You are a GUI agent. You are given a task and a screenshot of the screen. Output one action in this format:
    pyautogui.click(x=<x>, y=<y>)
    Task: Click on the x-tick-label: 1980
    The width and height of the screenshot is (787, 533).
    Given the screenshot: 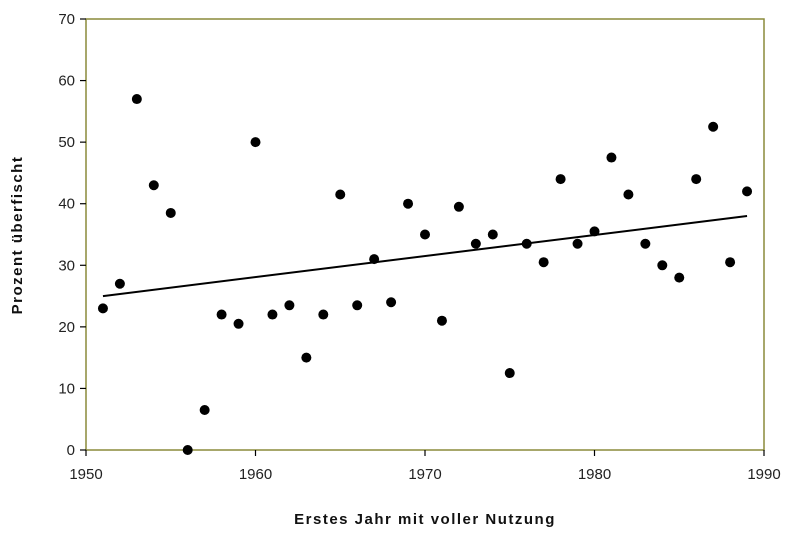 What is the action you would take?
    pyautogui.click(x=594, y=474)
    